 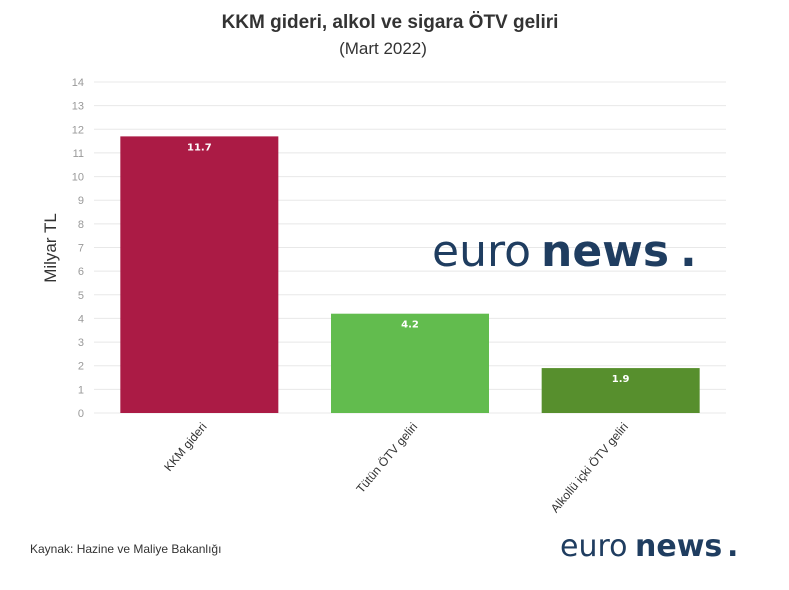 What do you see at coordinates (81, 367) in the screenshot?
I see `y-tick-label: 2` at bounding box center [81, 367].